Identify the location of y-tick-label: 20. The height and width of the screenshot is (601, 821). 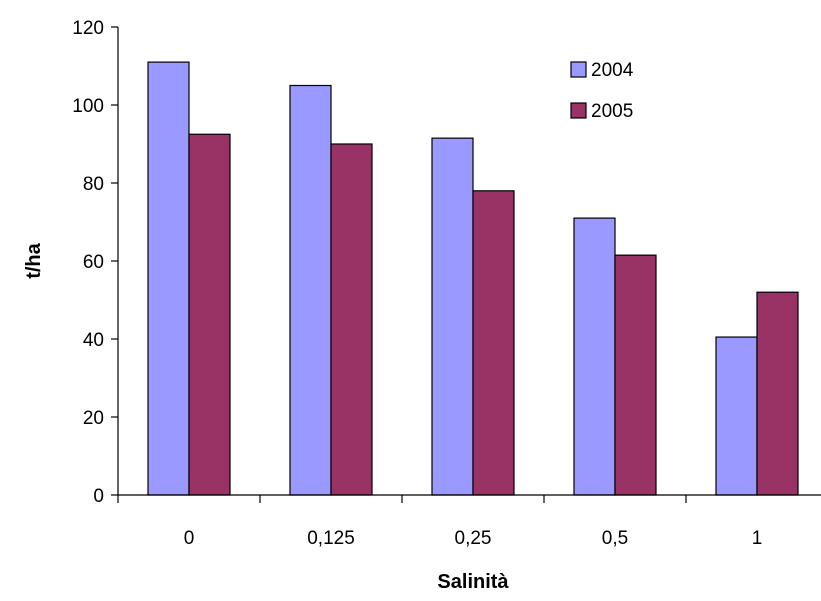
(93, 418).